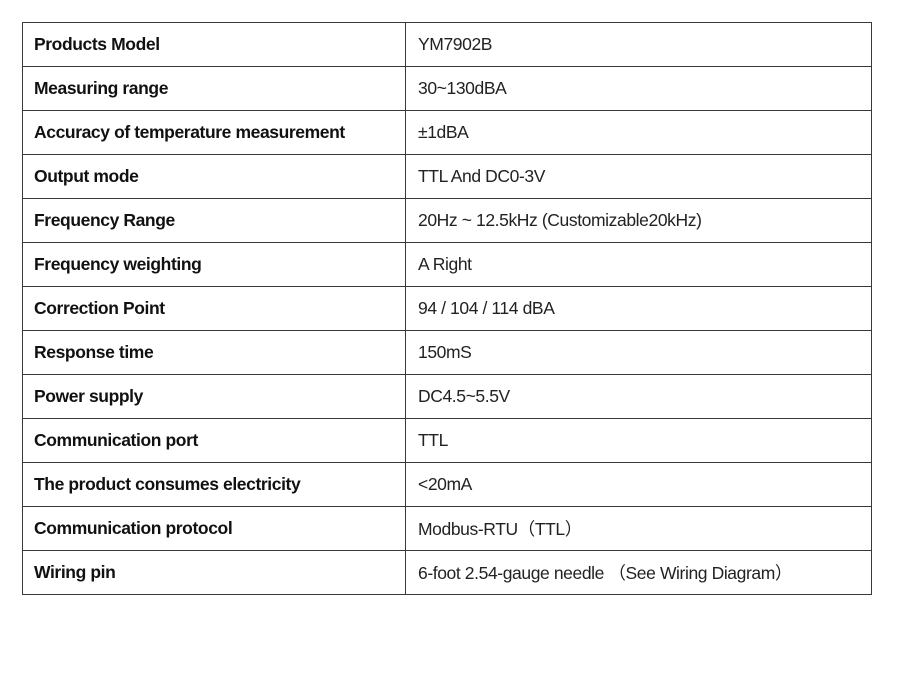  What do you see at coordinates (214, 352) in the screenshot?
I see `spec-name: Response time` at bounding box center [214, 352].